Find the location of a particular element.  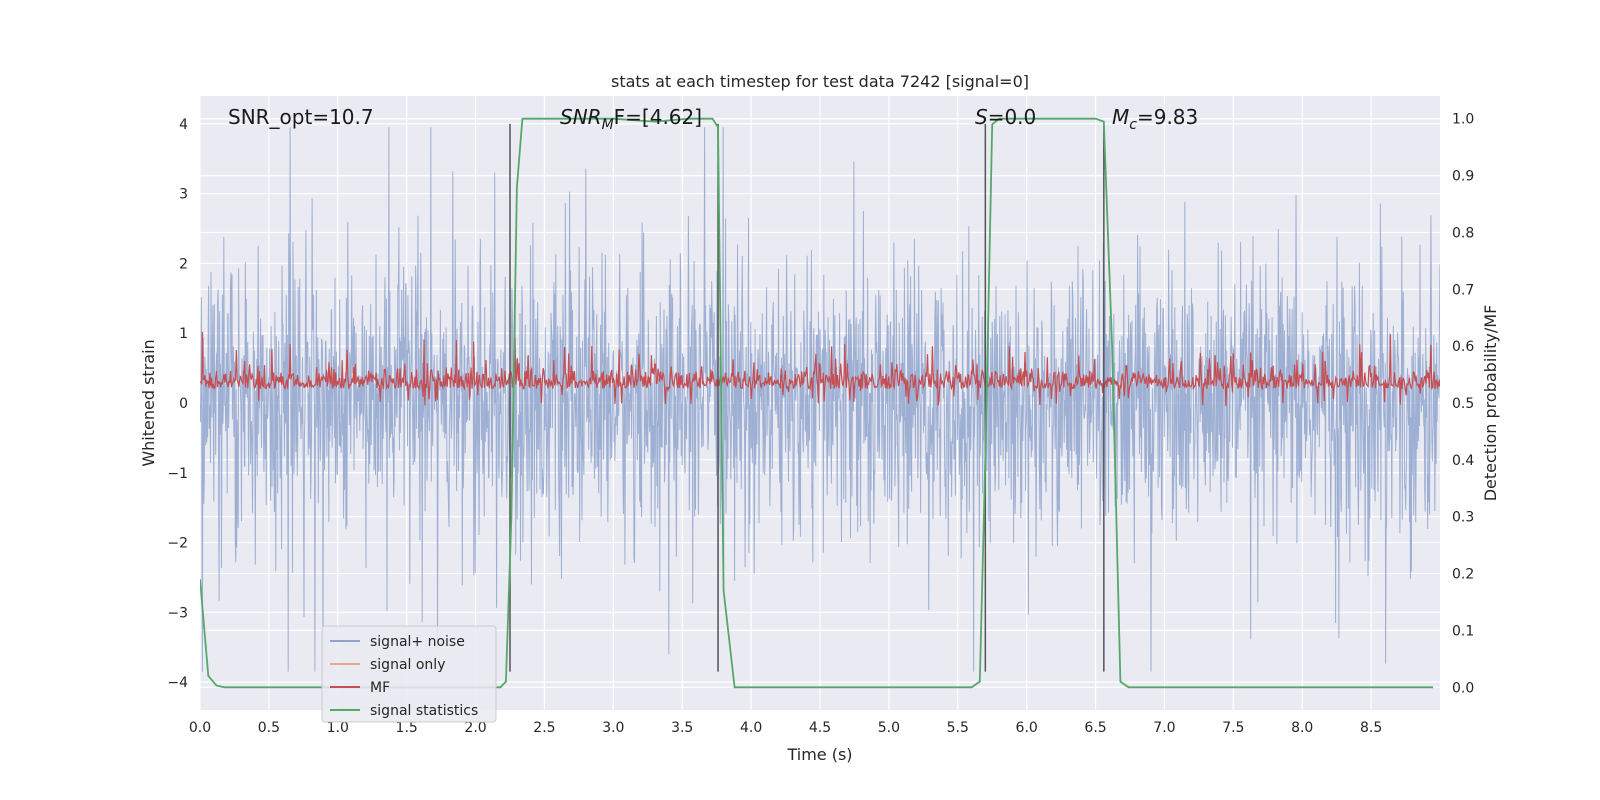

legend-box is located at coordinates (409, 674).